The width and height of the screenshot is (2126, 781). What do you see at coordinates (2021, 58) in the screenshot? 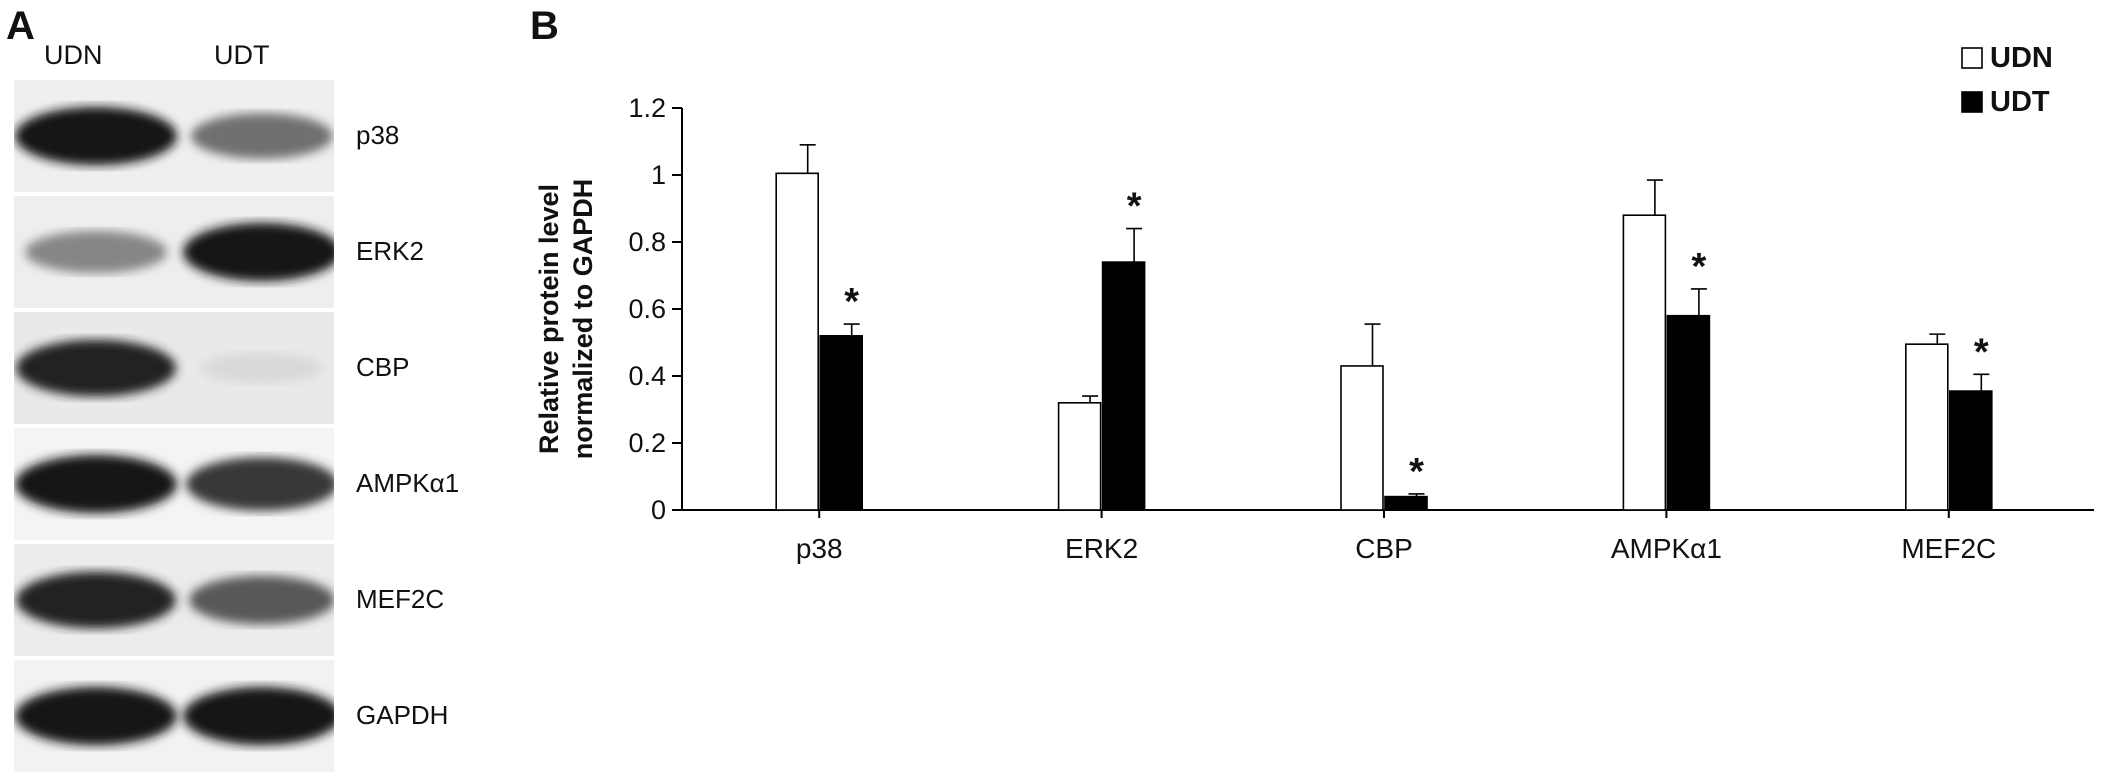
I see `legend-label-udn: UDN` at bounding box center [2021, 58].